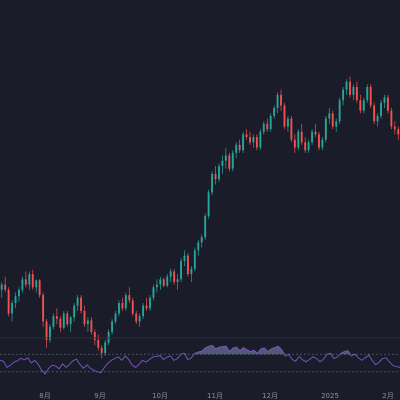  Describe the element at coordinates (200, 359) in the screenshot. I see `rsi-pane` at that location.